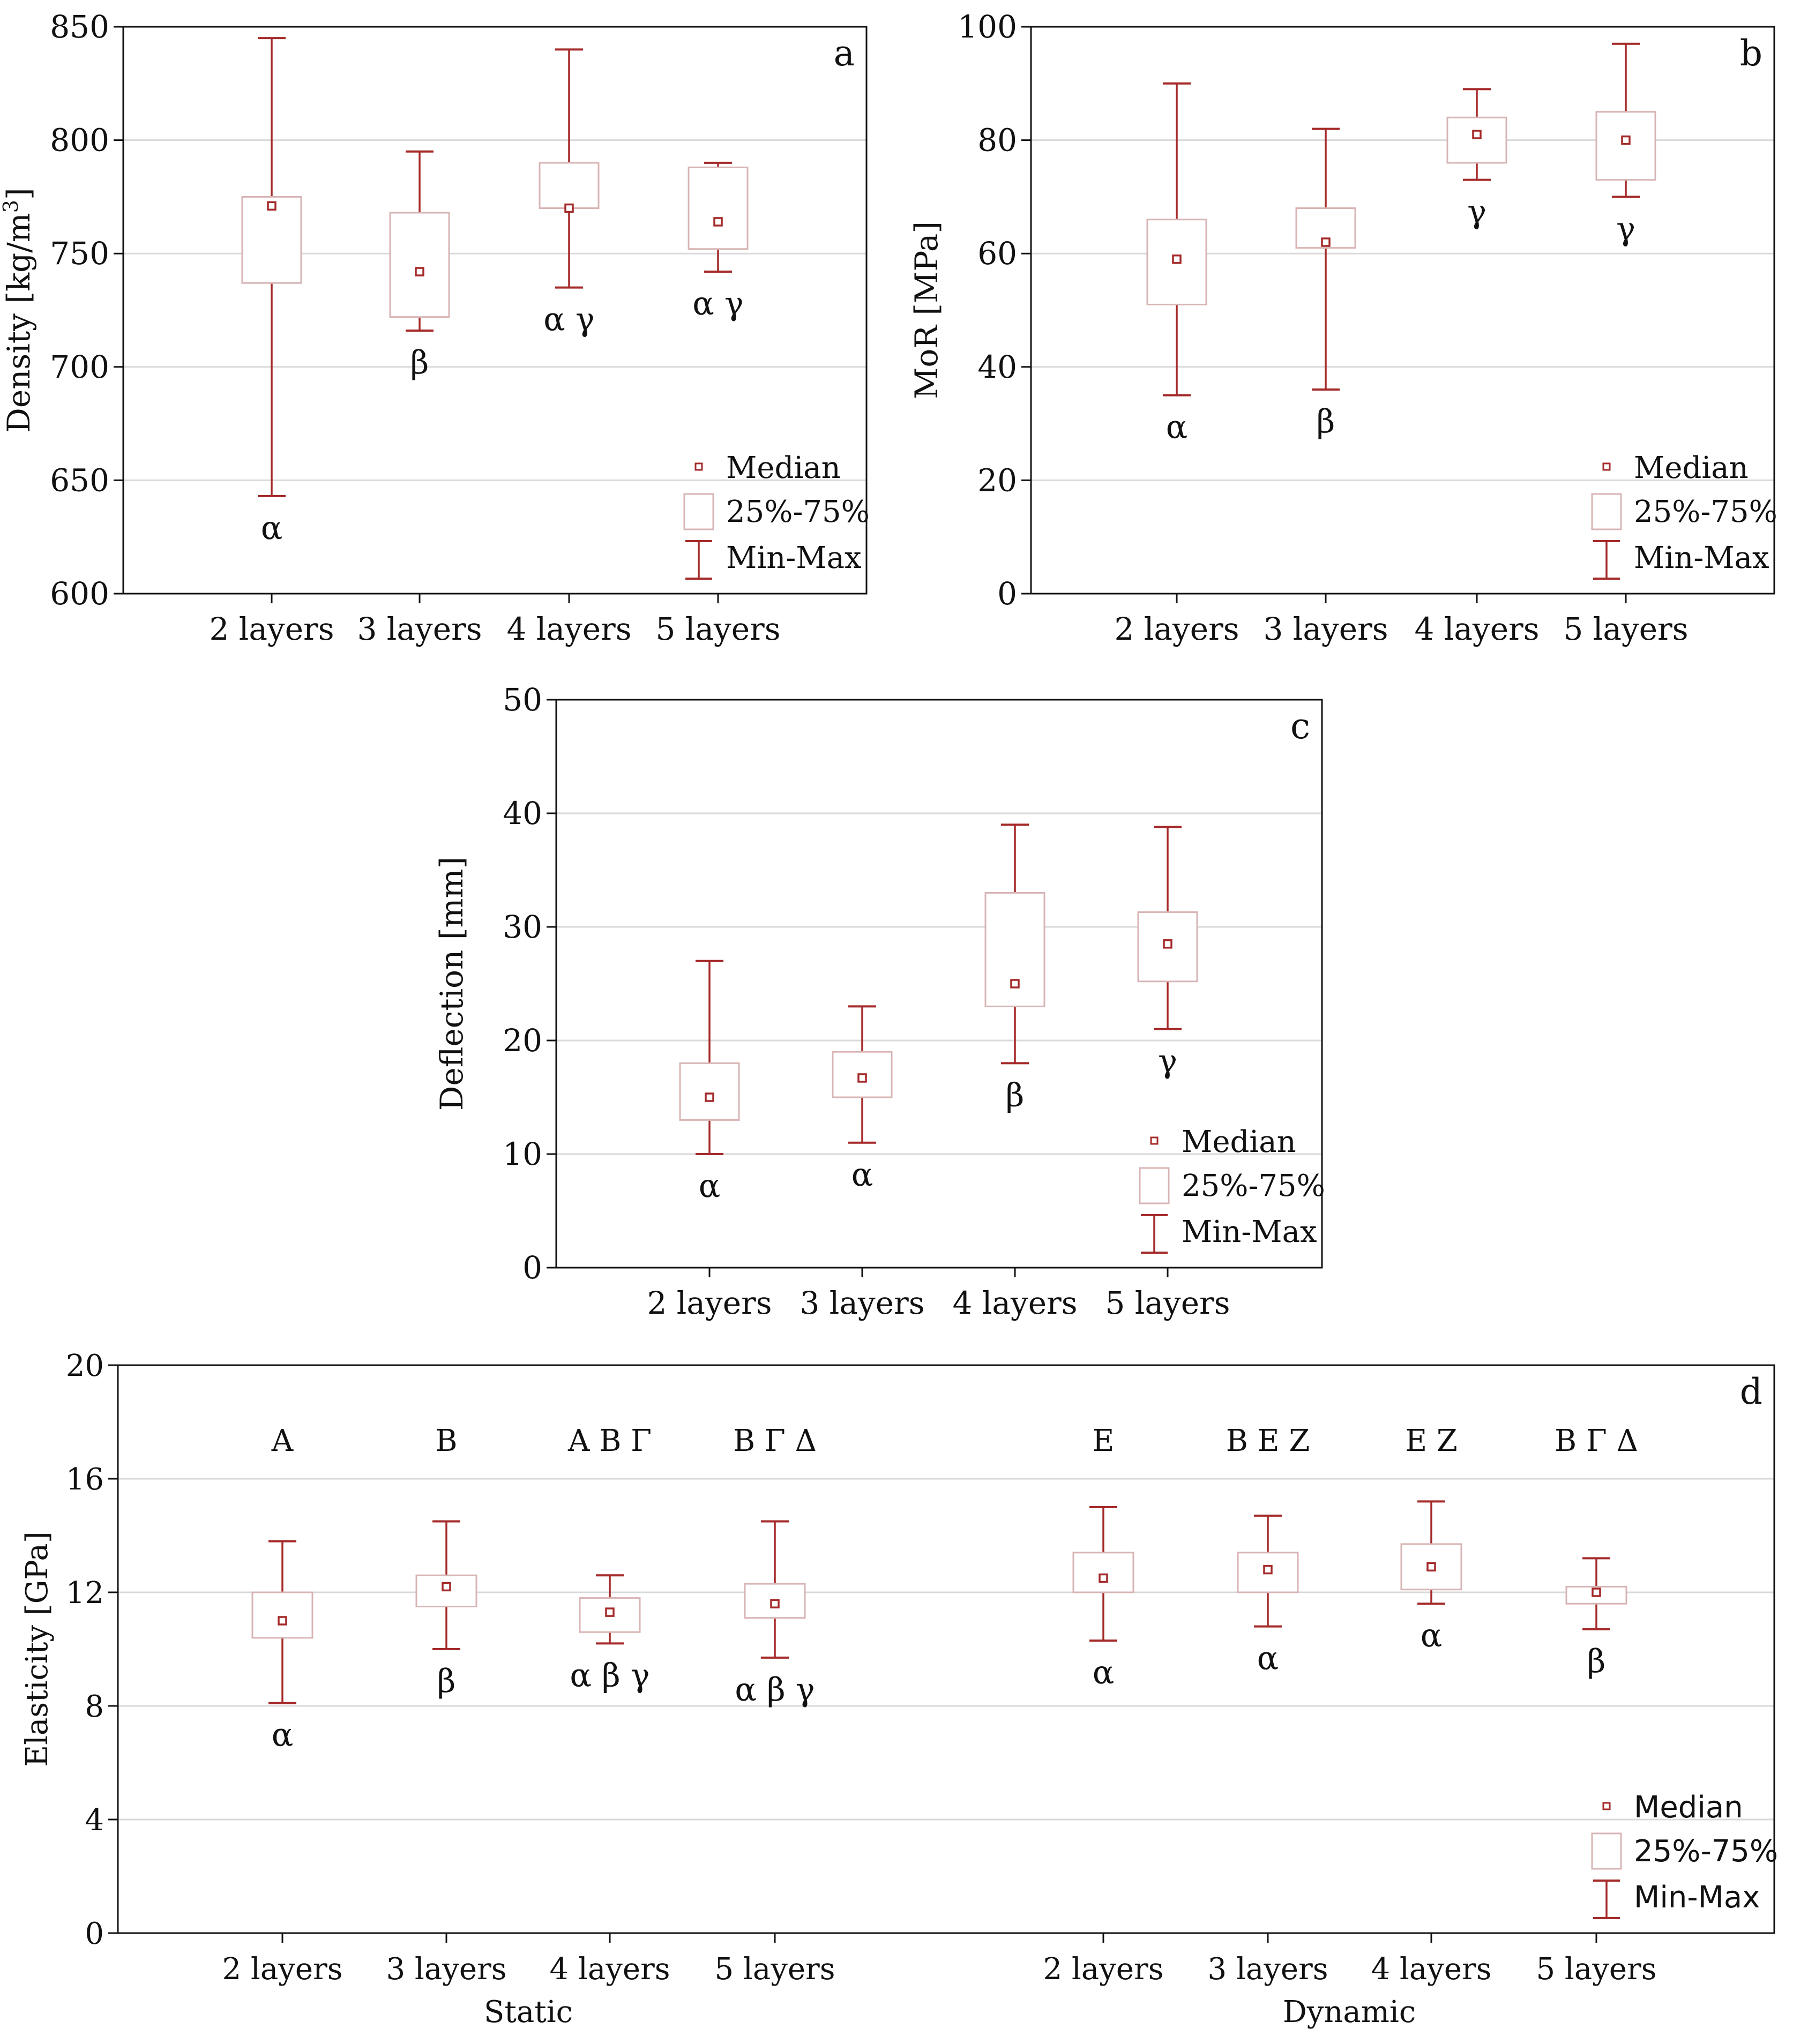  What do you see at coordinates (1597, 1441) in the screenshot?
I see `group-significance-label: B Γ Δ` at bounding box center [1597, 1441].